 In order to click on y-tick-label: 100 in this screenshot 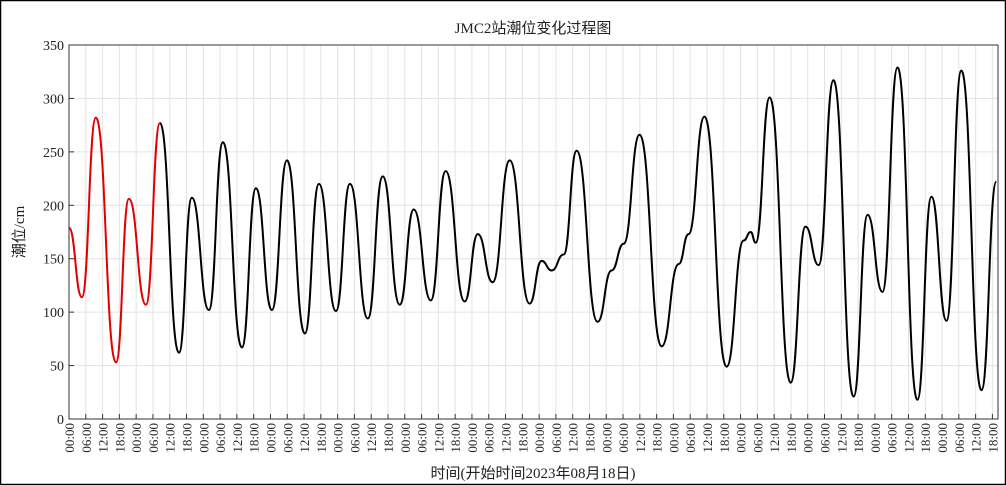, I will do `click(53, 313)`.